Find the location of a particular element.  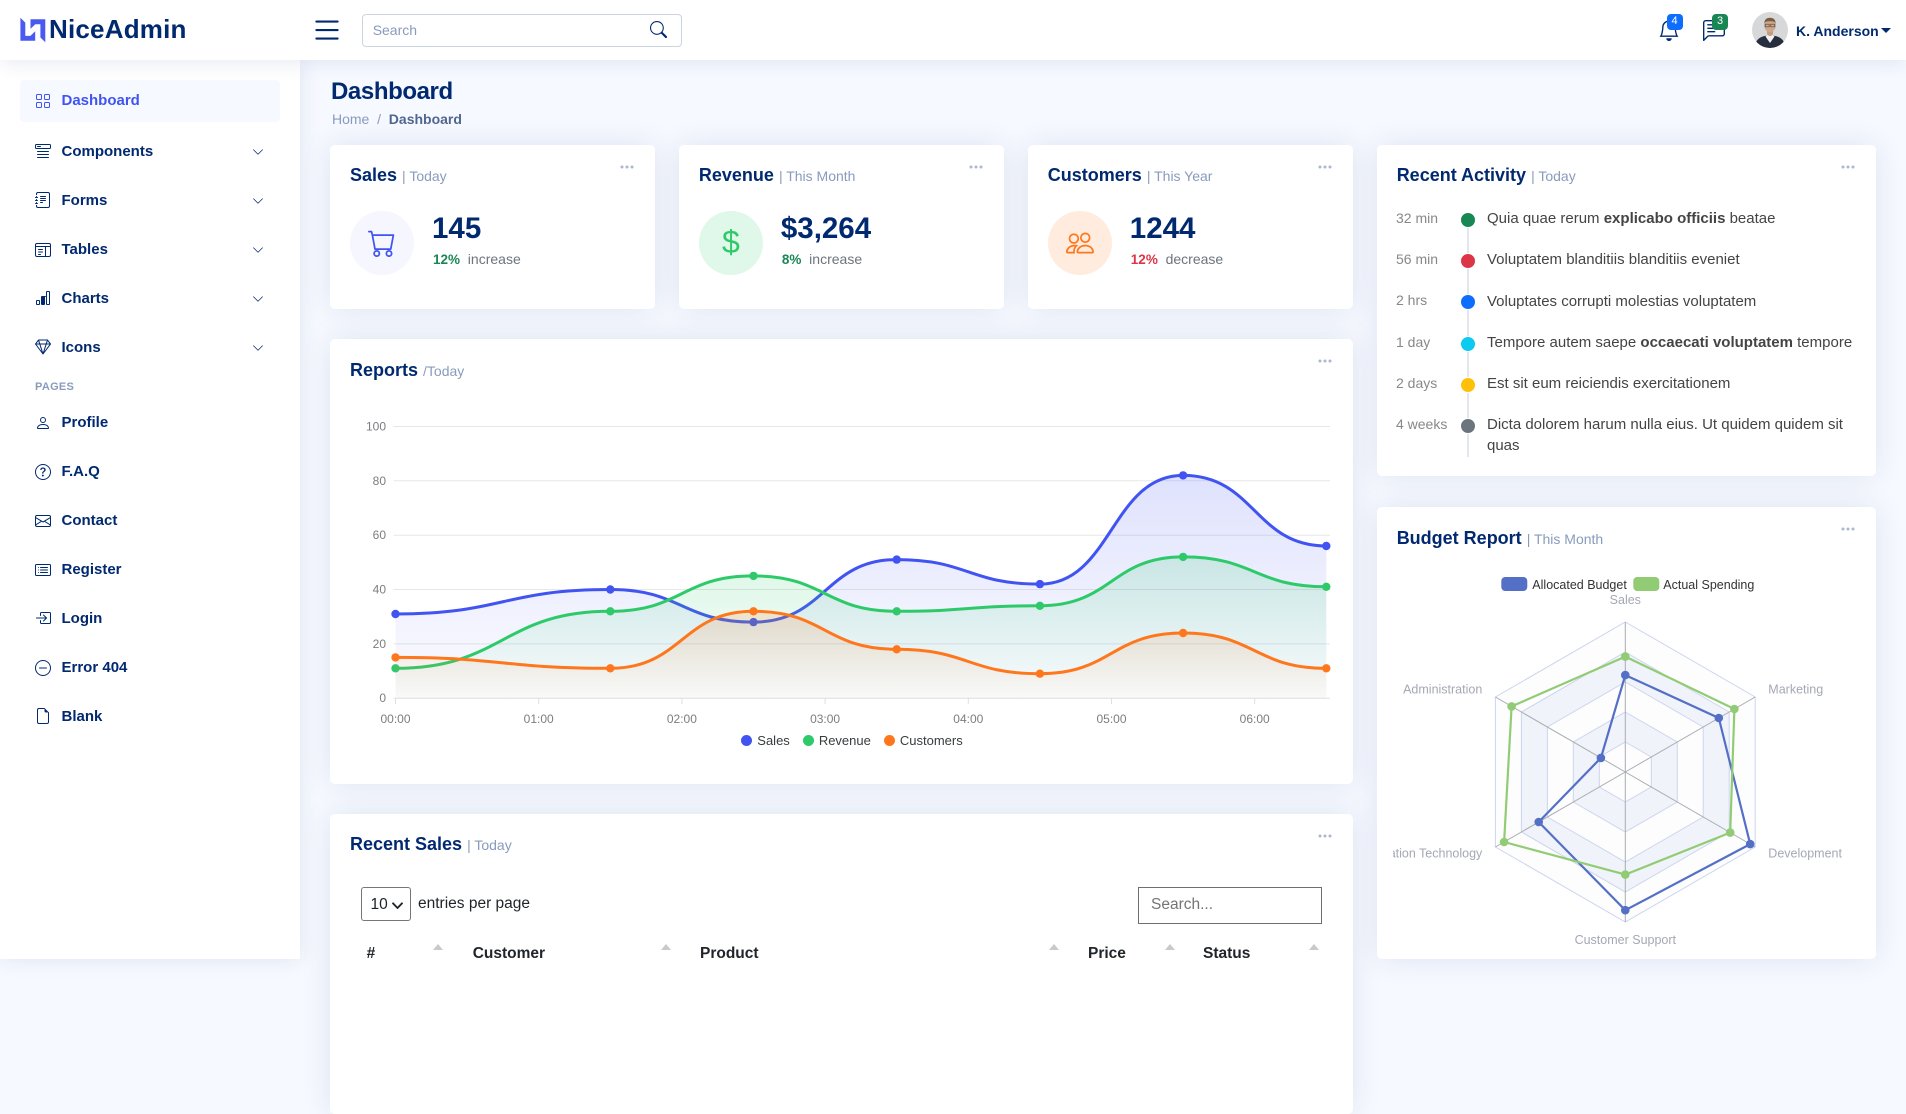

svg-text: 20 is located at coordinates (380, 644).